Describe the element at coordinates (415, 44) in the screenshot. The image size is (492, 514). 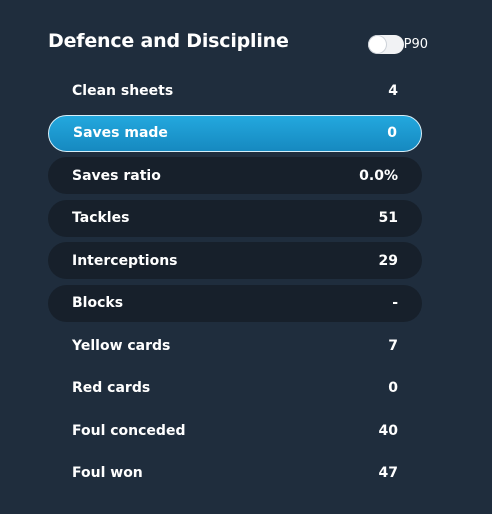
I see `p90-toggle-label: P90` at that location.